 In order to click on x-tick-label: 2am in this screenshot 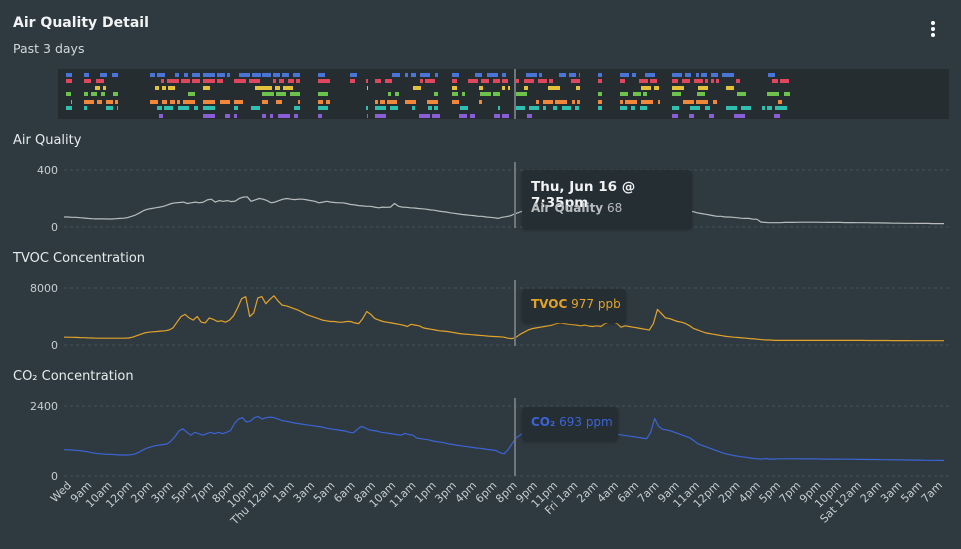, I will do `click(587, 492)`.